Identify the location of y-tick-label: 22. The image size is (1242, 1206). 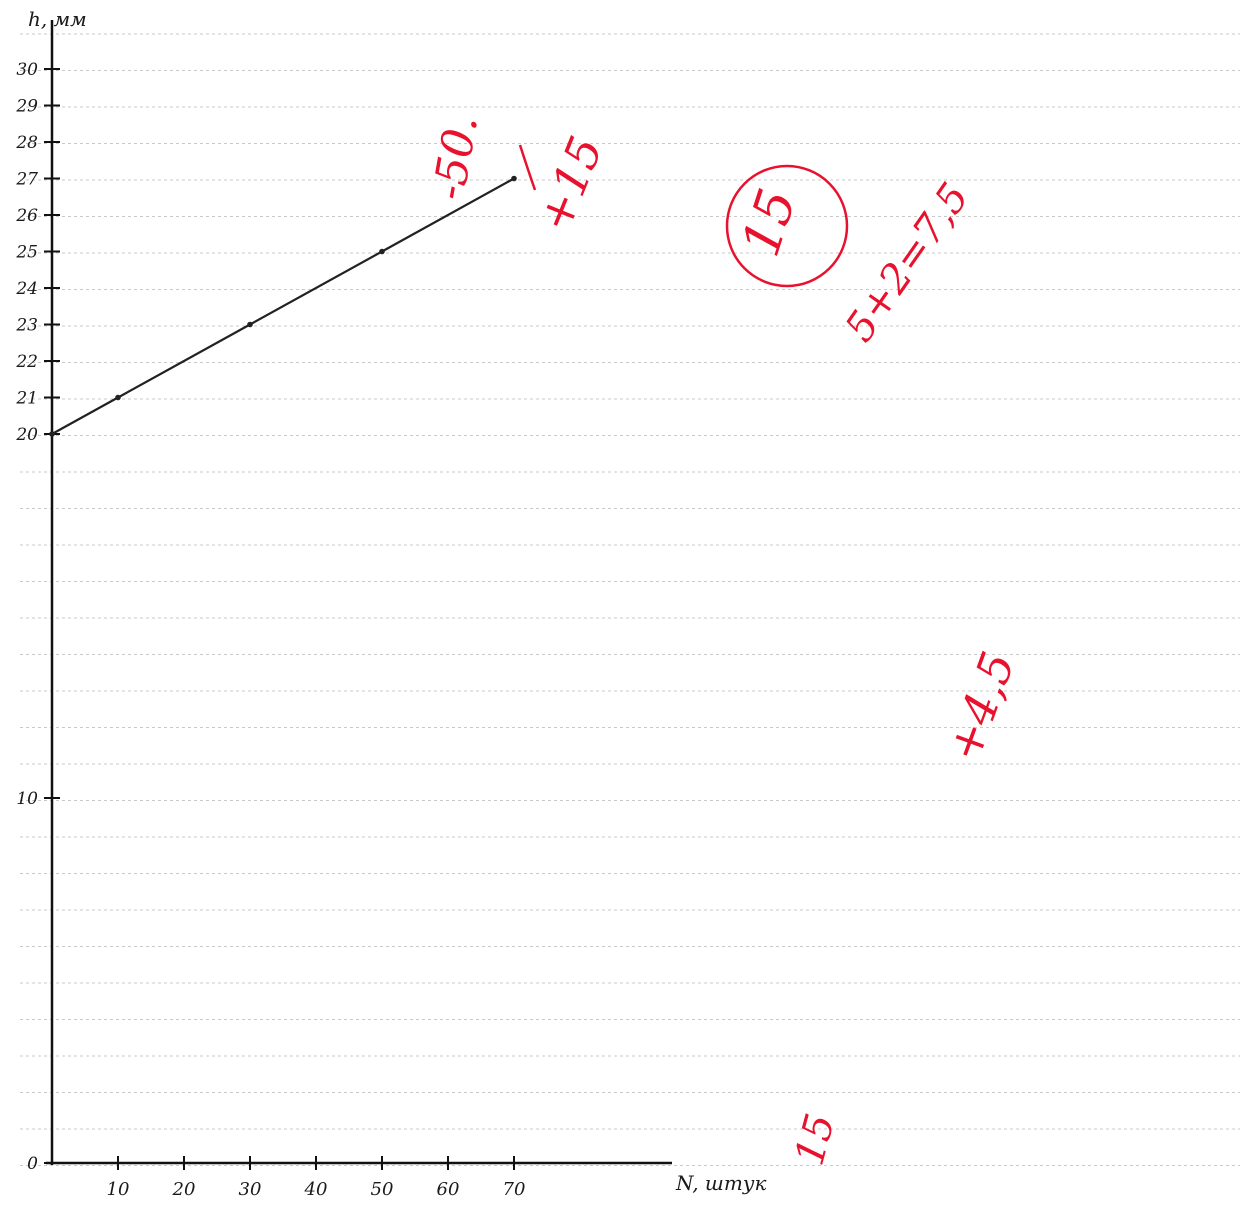
(26, 362).